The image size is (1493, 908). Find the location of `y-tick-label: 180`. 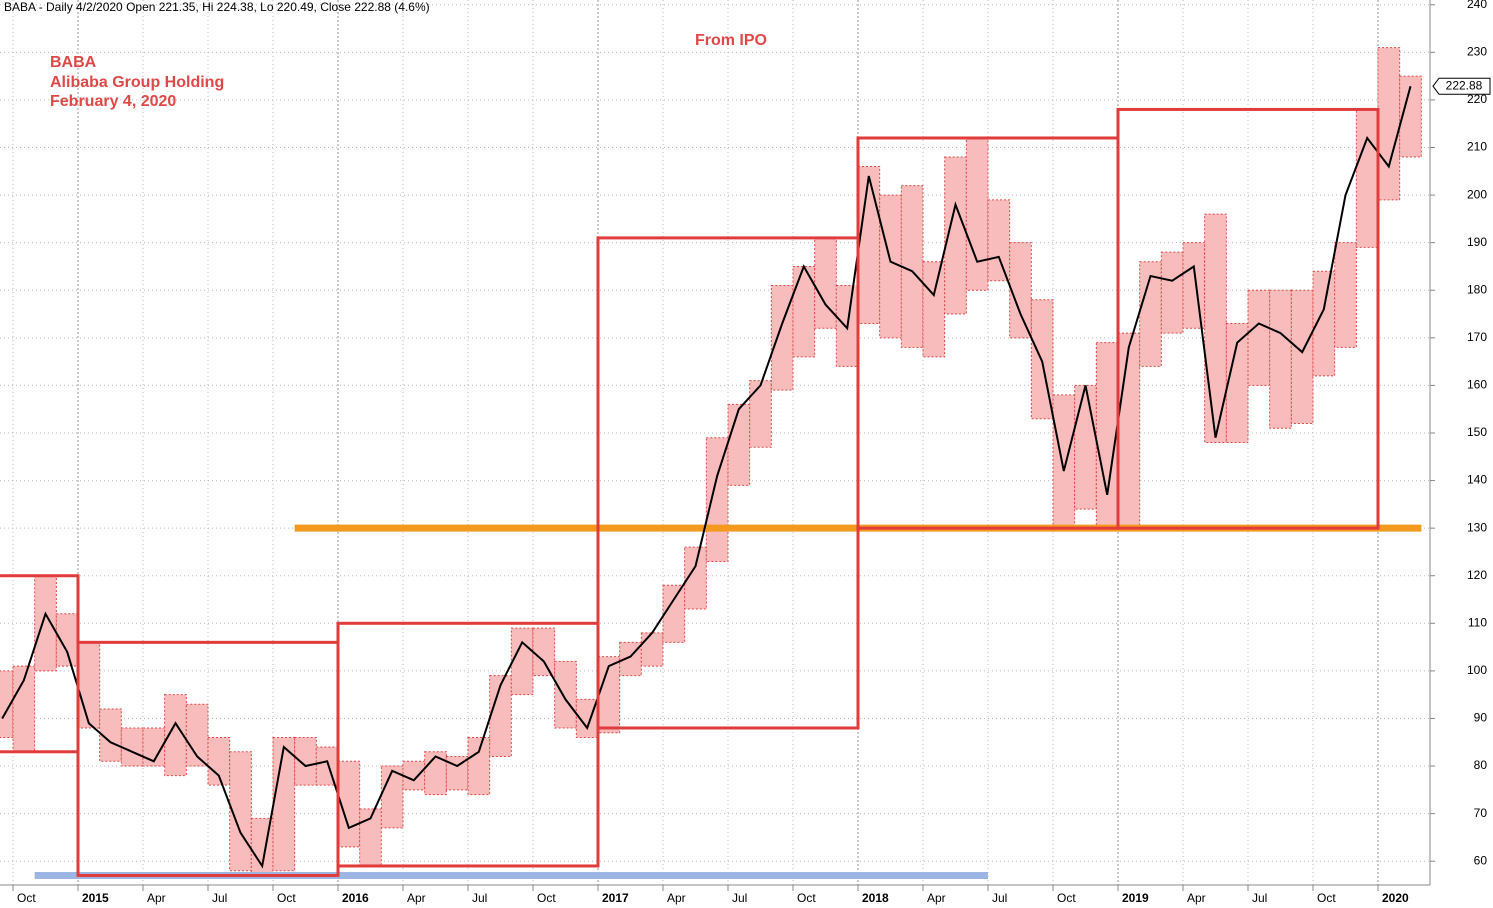

y-tick-label: 180 is located at coordinates (1477, 289).